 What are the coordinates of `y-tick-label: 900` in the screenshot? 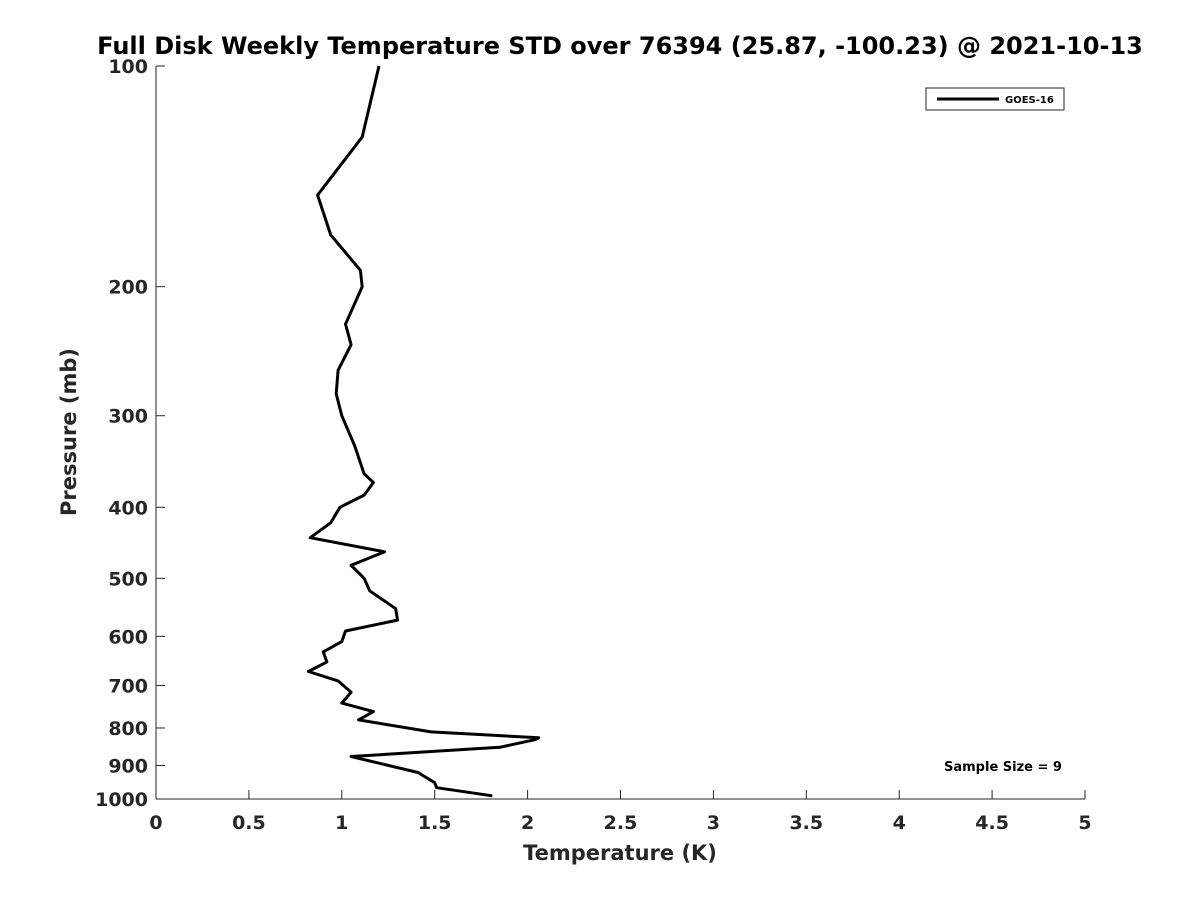 It's located at (128, 766).